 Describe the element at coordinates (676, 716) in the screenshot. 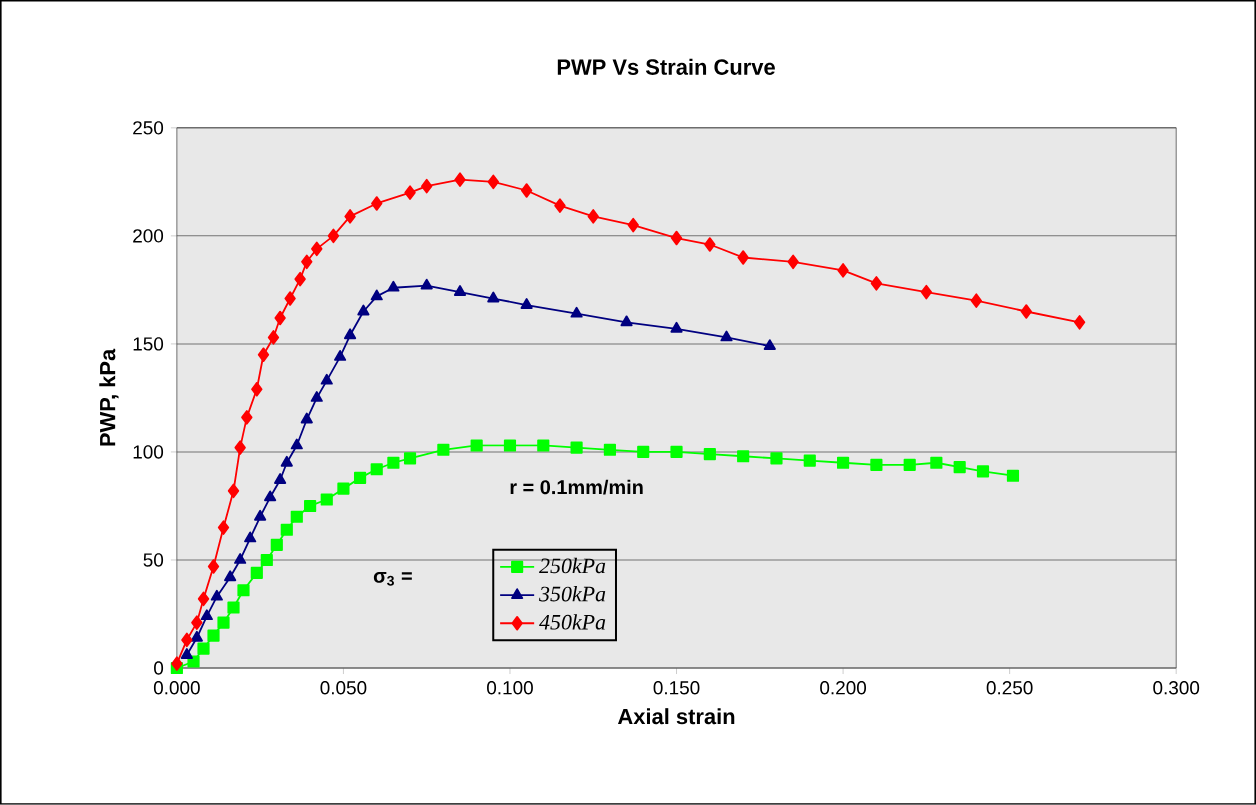

I see `x-axis-title: Axial strain` at that location.